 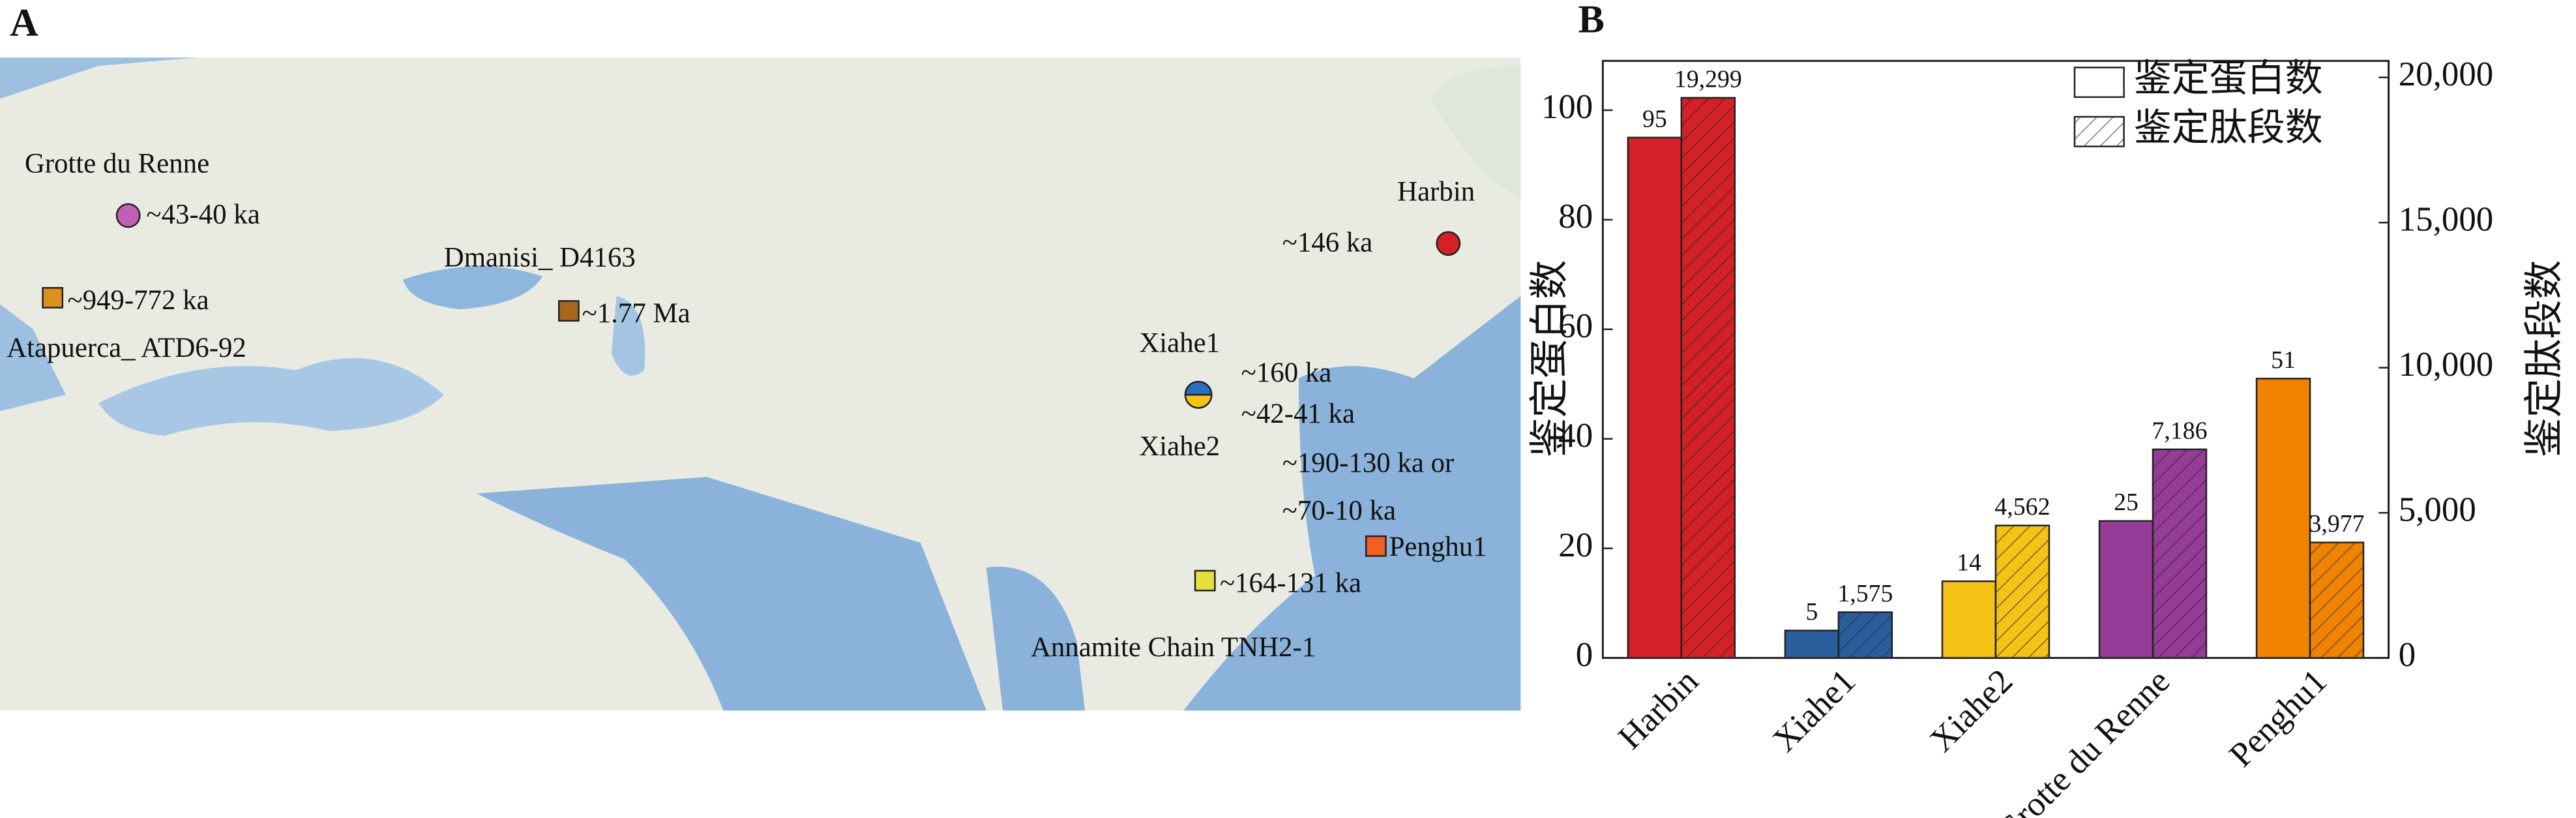 What do you see at coordinates (1327, 243) in the screenshot?
I see `site-age: ~146 ka` at bounding box center [1327, 243].